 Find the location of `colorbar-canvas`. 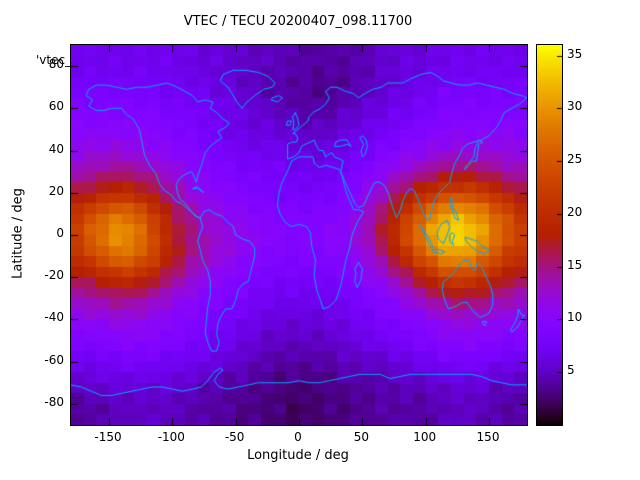

colorbar-canvas is located at coordinates (549, 235).